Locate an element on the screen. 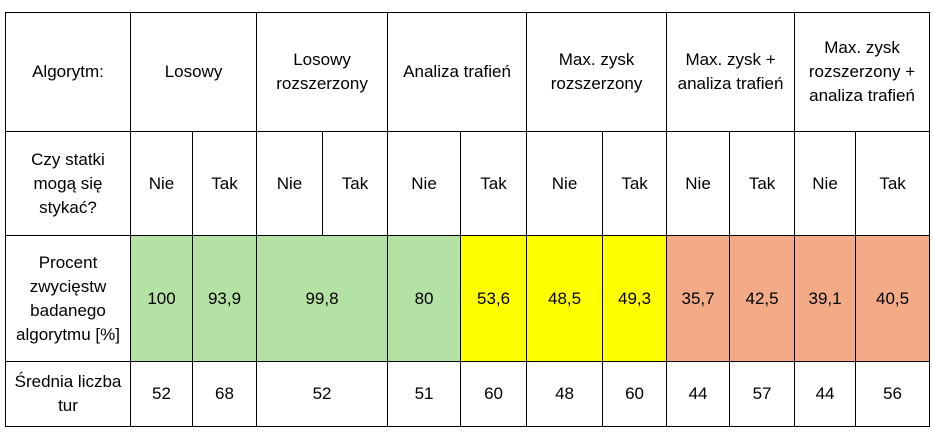 The image size is (933, 436). row-header-avg-turns: Średnia liczba tur is located at coordinates (68, 394).